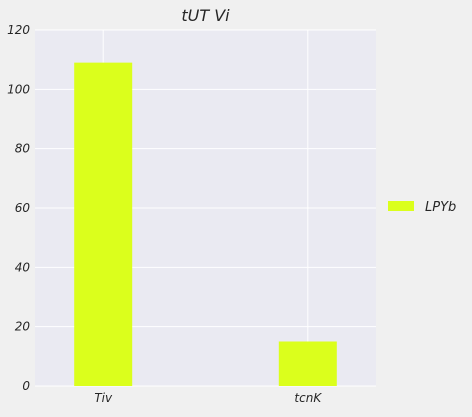 This screenshot has height=417, width=472. I want to click on x-tick-label-tcnk: tcnK, so click(308, 398).